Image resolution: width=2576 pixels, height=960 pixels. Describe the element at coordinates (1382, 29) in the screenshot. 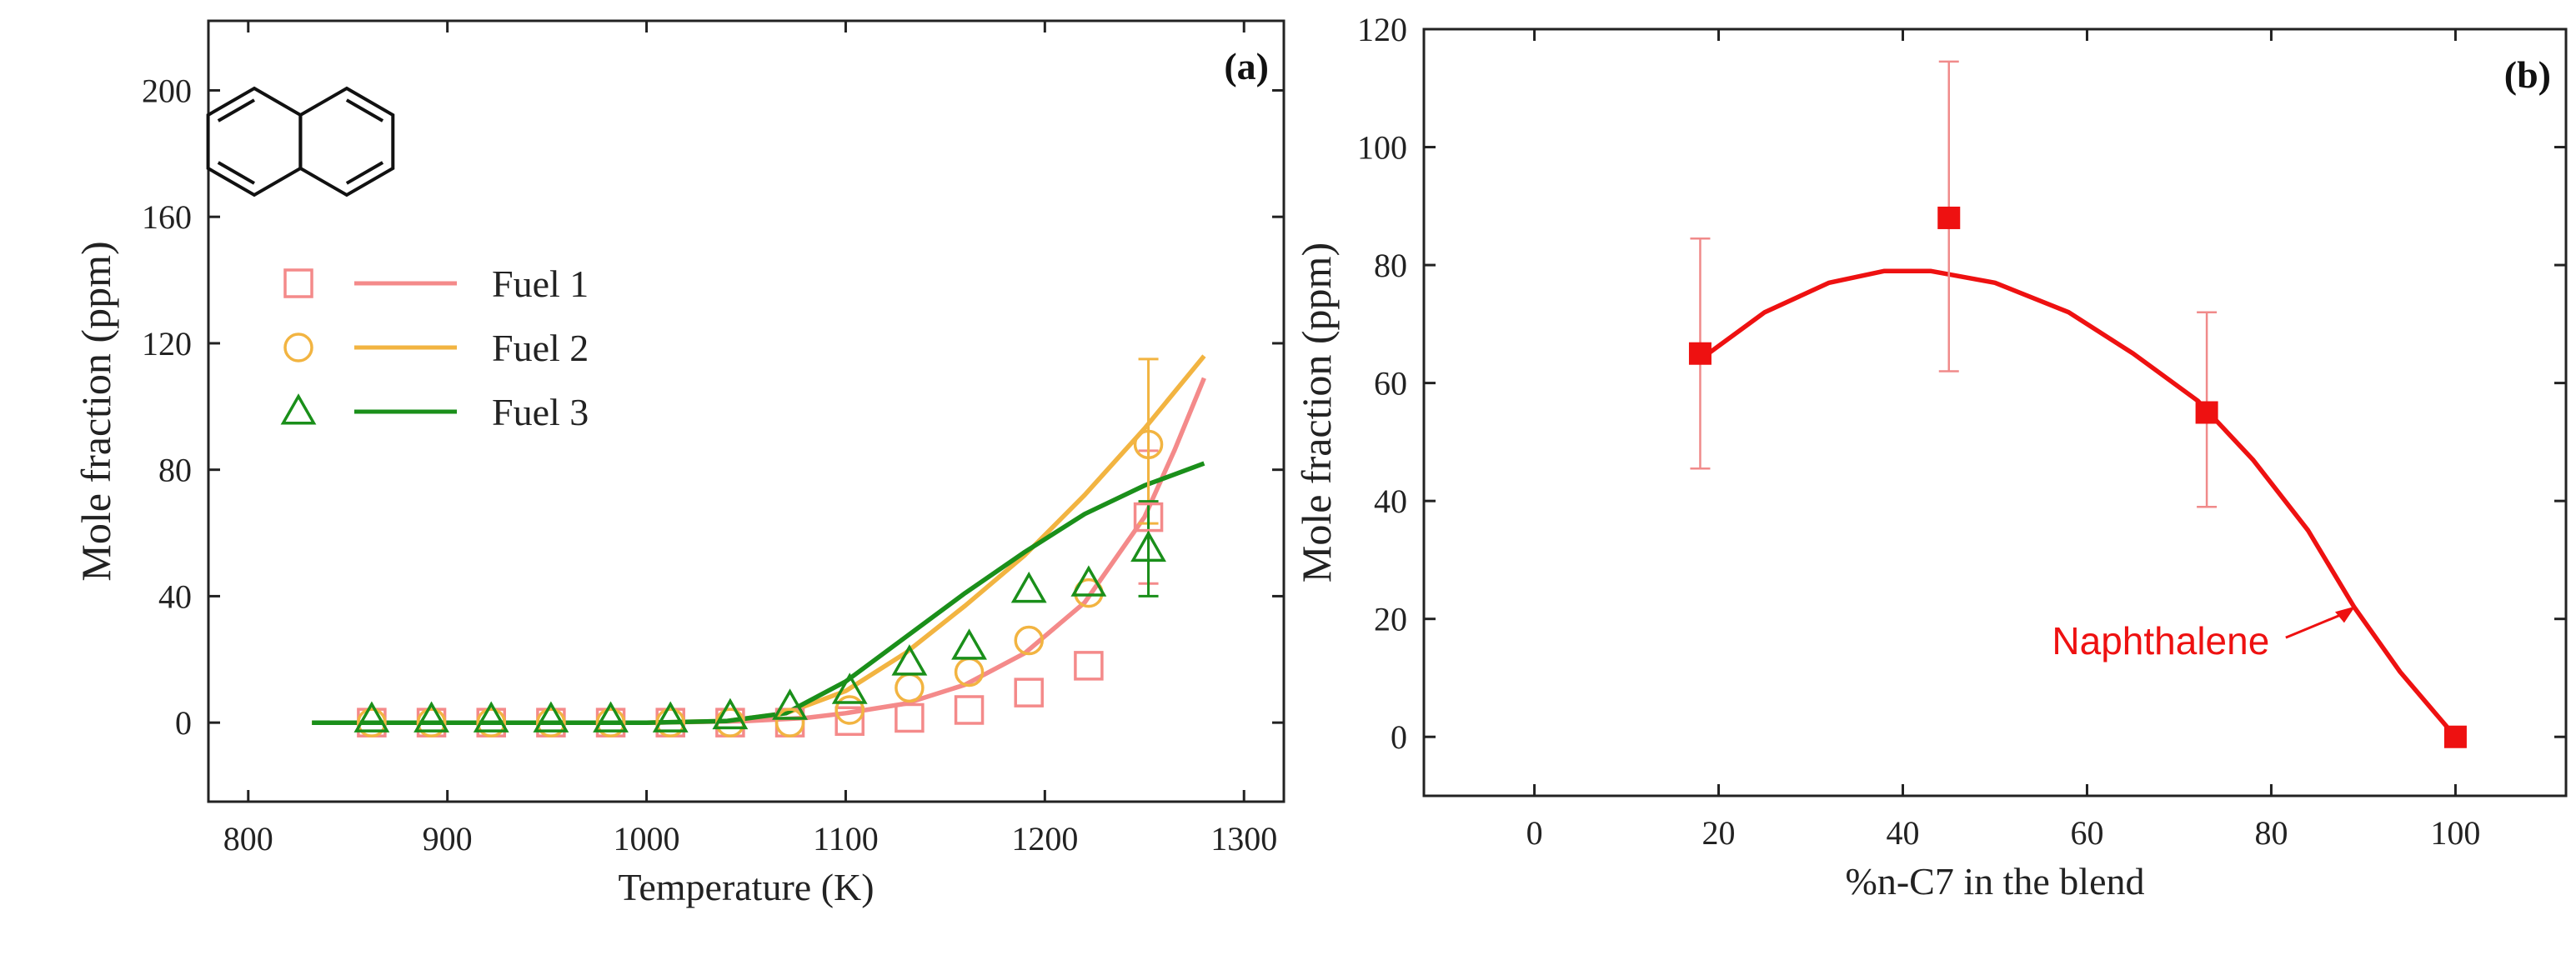

I see `b-y-tick-label: 120` at that location.